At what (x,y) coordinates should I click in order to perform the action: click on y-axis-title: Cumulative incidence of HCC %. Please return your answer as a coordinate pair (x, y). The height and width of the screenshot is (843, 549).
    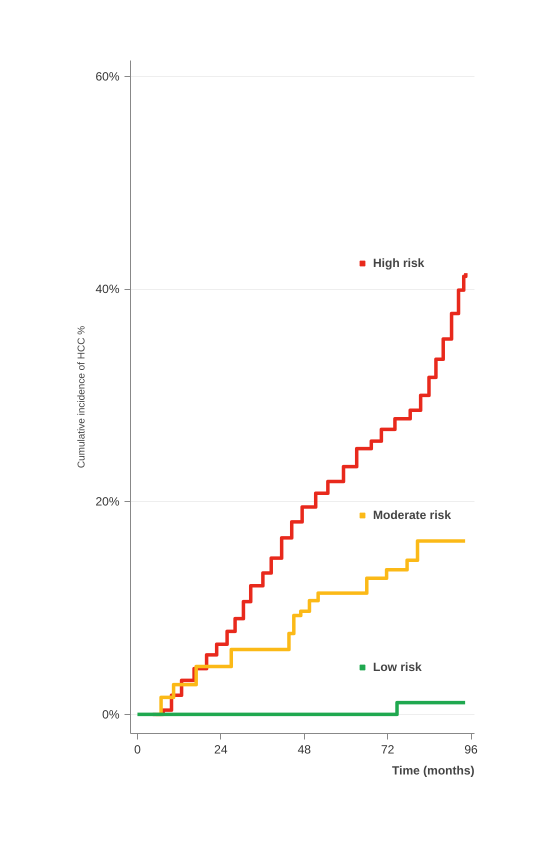
    Looking at the image, I should click on (82, 397).